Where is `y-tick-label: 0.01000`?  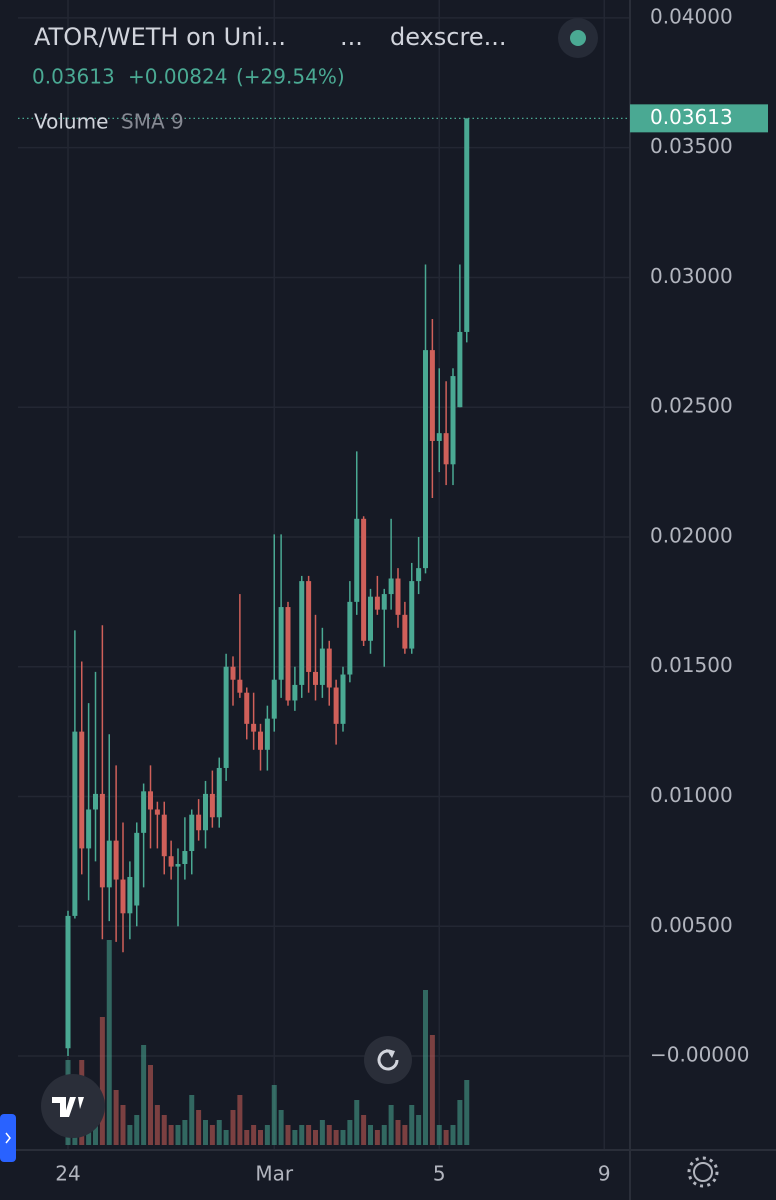 y-tick-label: 0.01000 is located at coordinates (691, 795).